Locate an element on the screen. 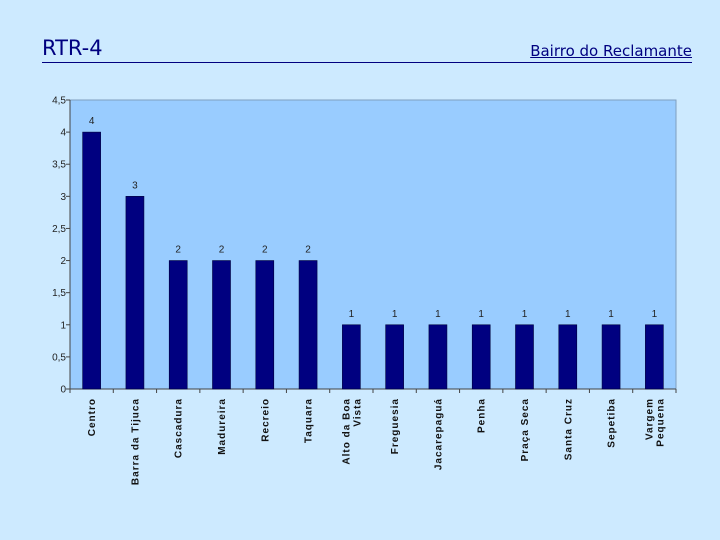  x-tick-label: Freguesia is located at coordinates (395, 426).